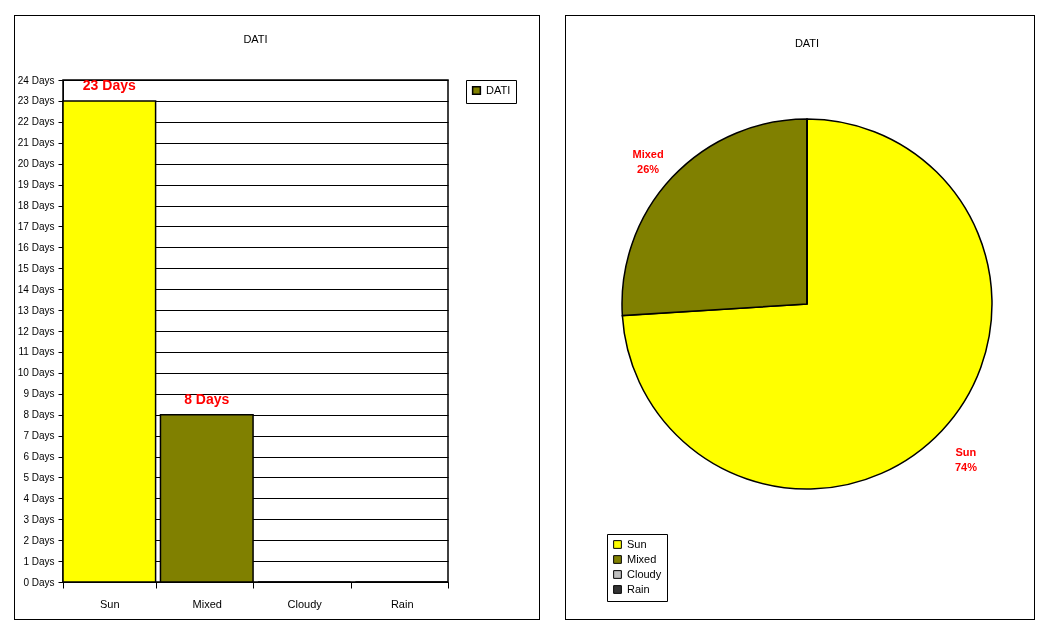 The width and height of the screenshot is (1052, 640). I want to click on y-tick-label: 17 Days, so click(36, 226).